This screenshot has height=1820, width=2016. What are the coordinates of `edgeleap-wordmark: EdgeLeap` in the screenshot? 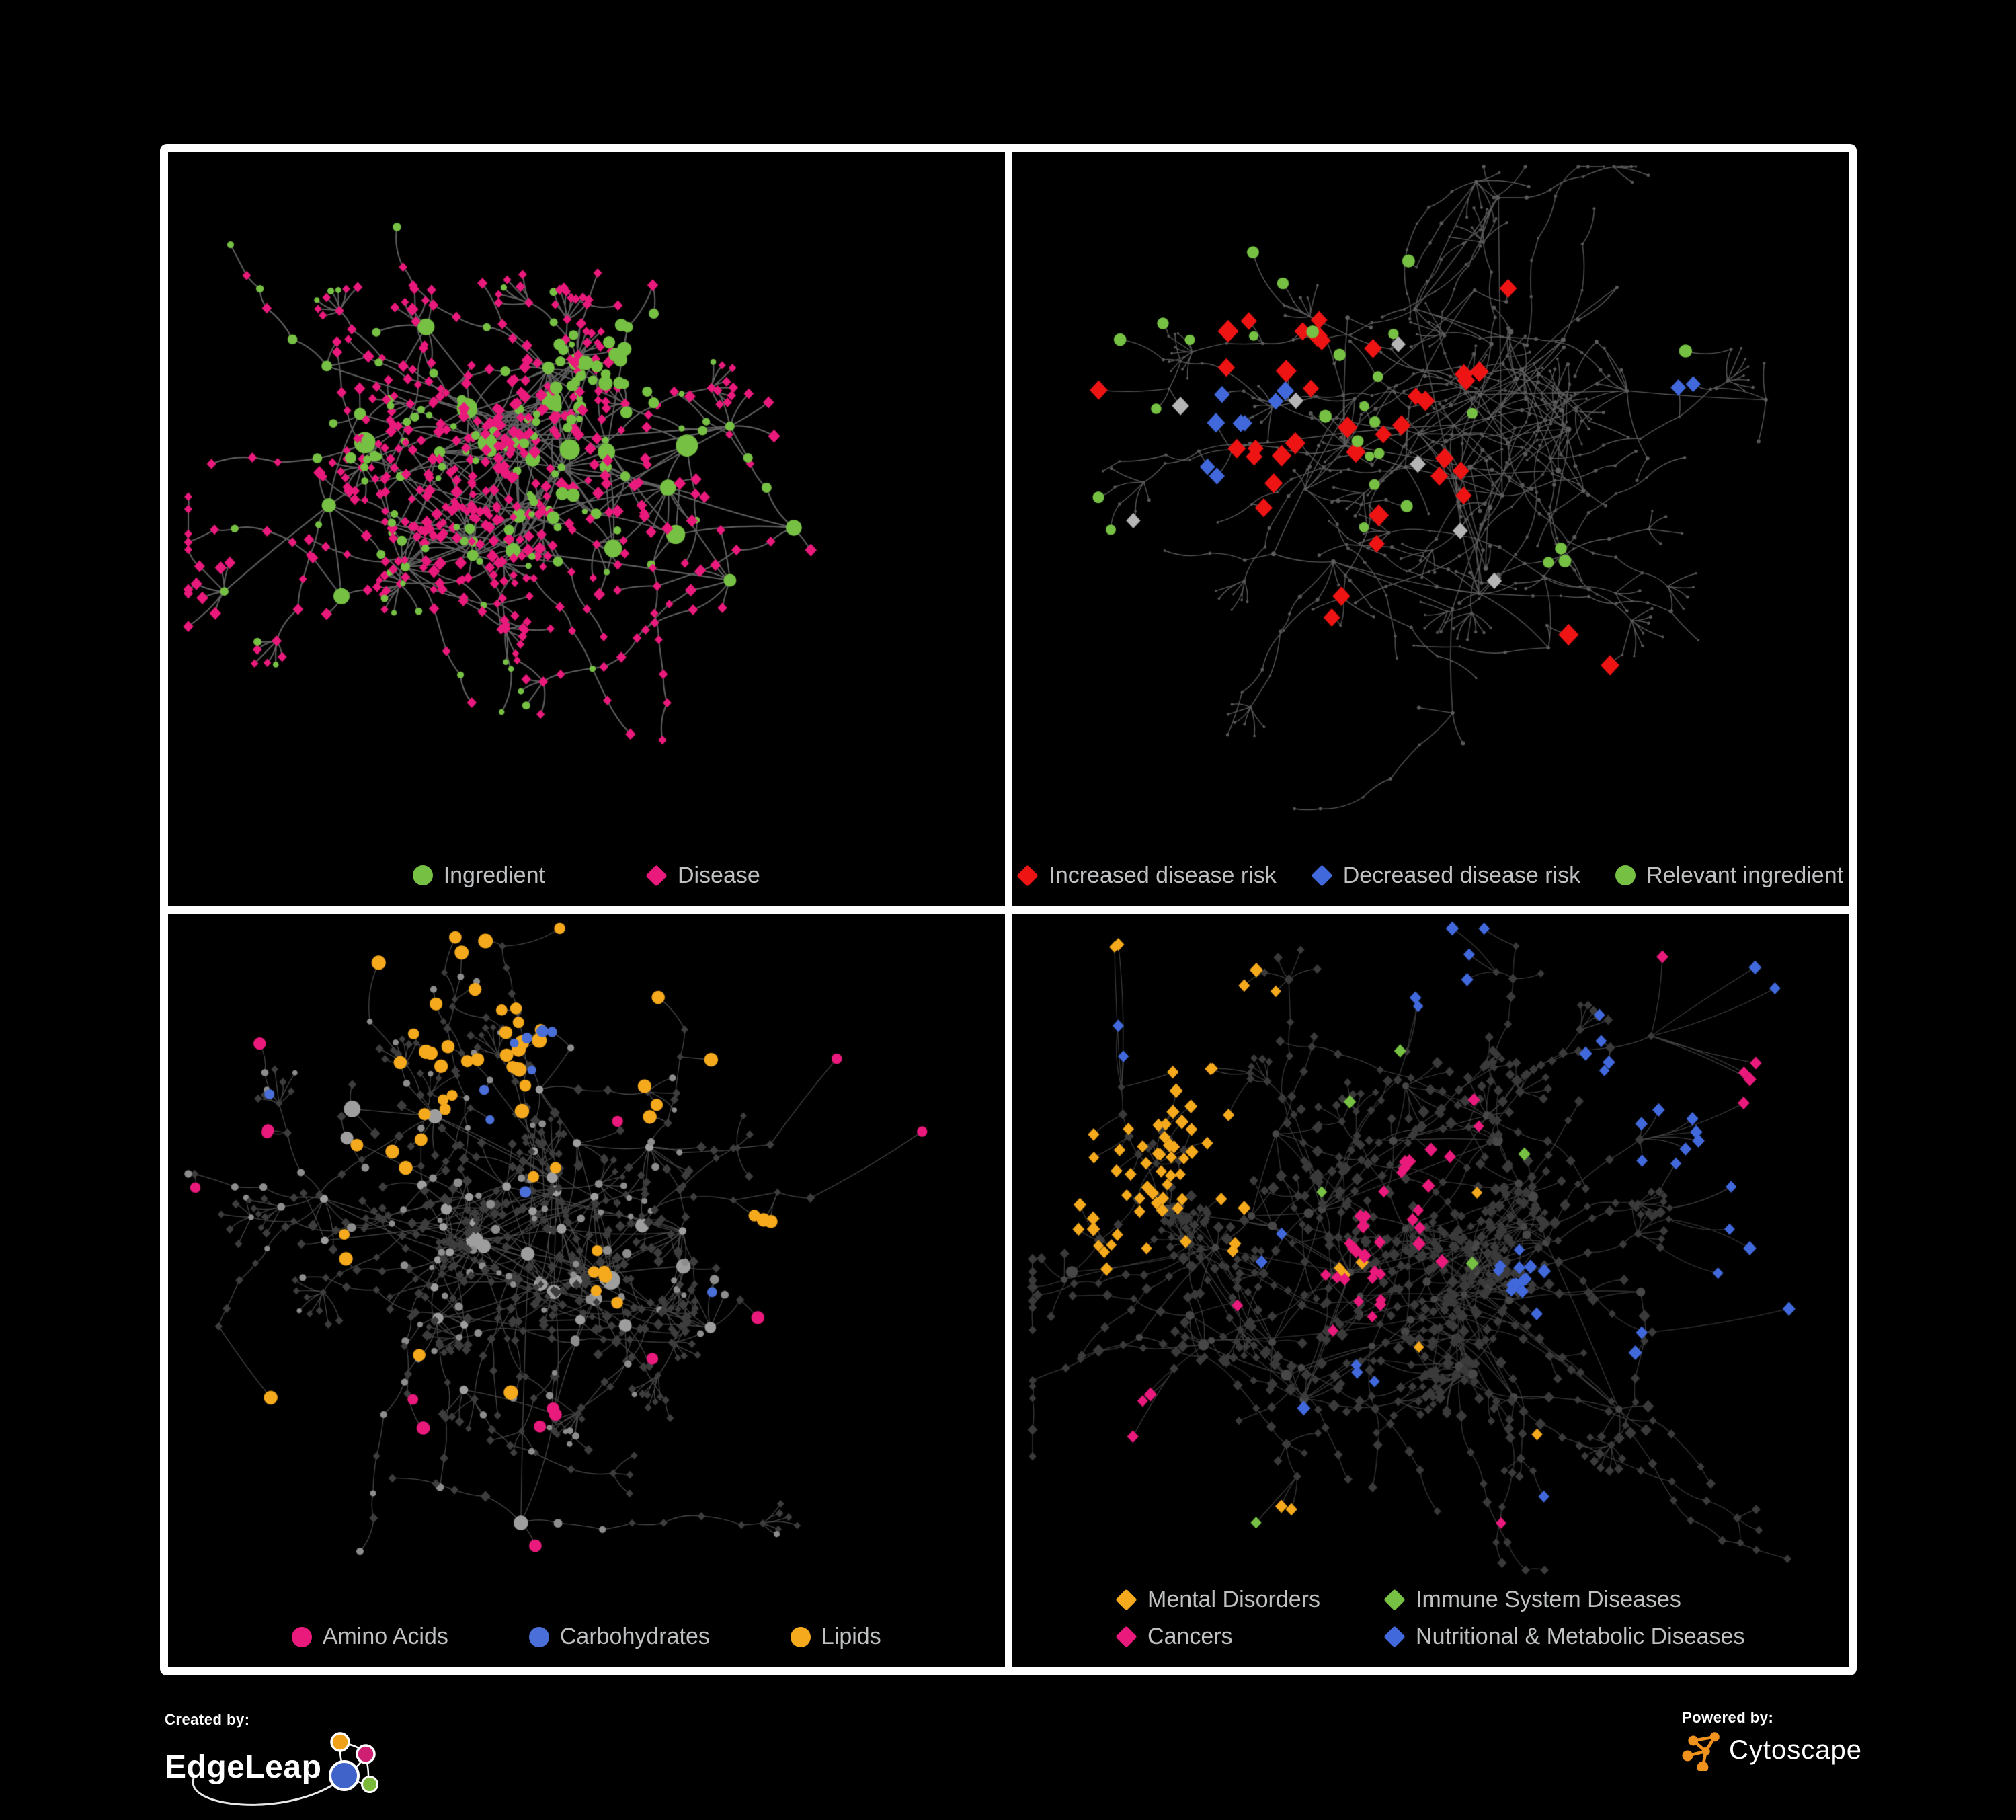 It's located at (243, 1767).